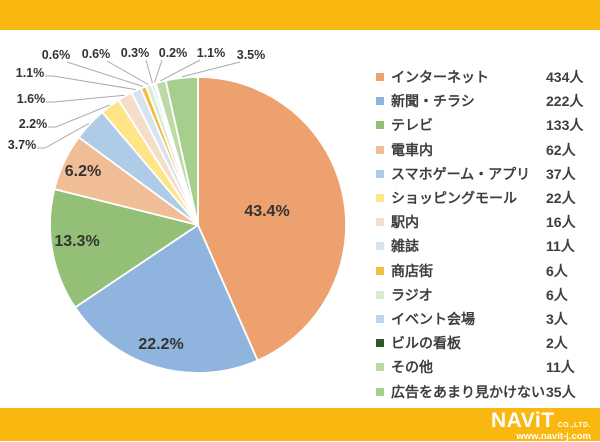  What do you see at coordinates (483, 343) in the screenshot?
I see `legend-item-12: ビルの看板 2人` at bounding box center [483, 343].